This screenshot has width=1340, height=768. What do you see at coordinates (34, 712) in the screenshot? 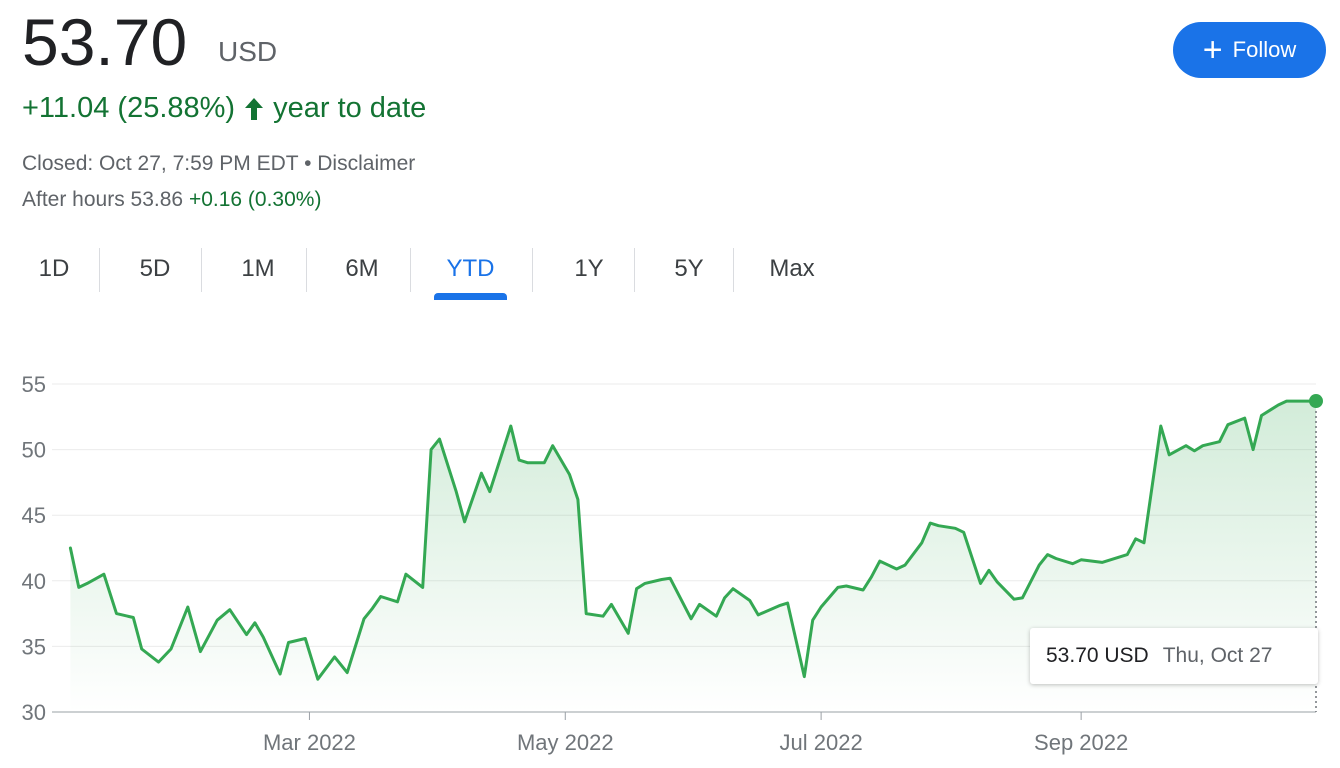
I see `y-tick-label: 30` at bounding box center [34, 712].